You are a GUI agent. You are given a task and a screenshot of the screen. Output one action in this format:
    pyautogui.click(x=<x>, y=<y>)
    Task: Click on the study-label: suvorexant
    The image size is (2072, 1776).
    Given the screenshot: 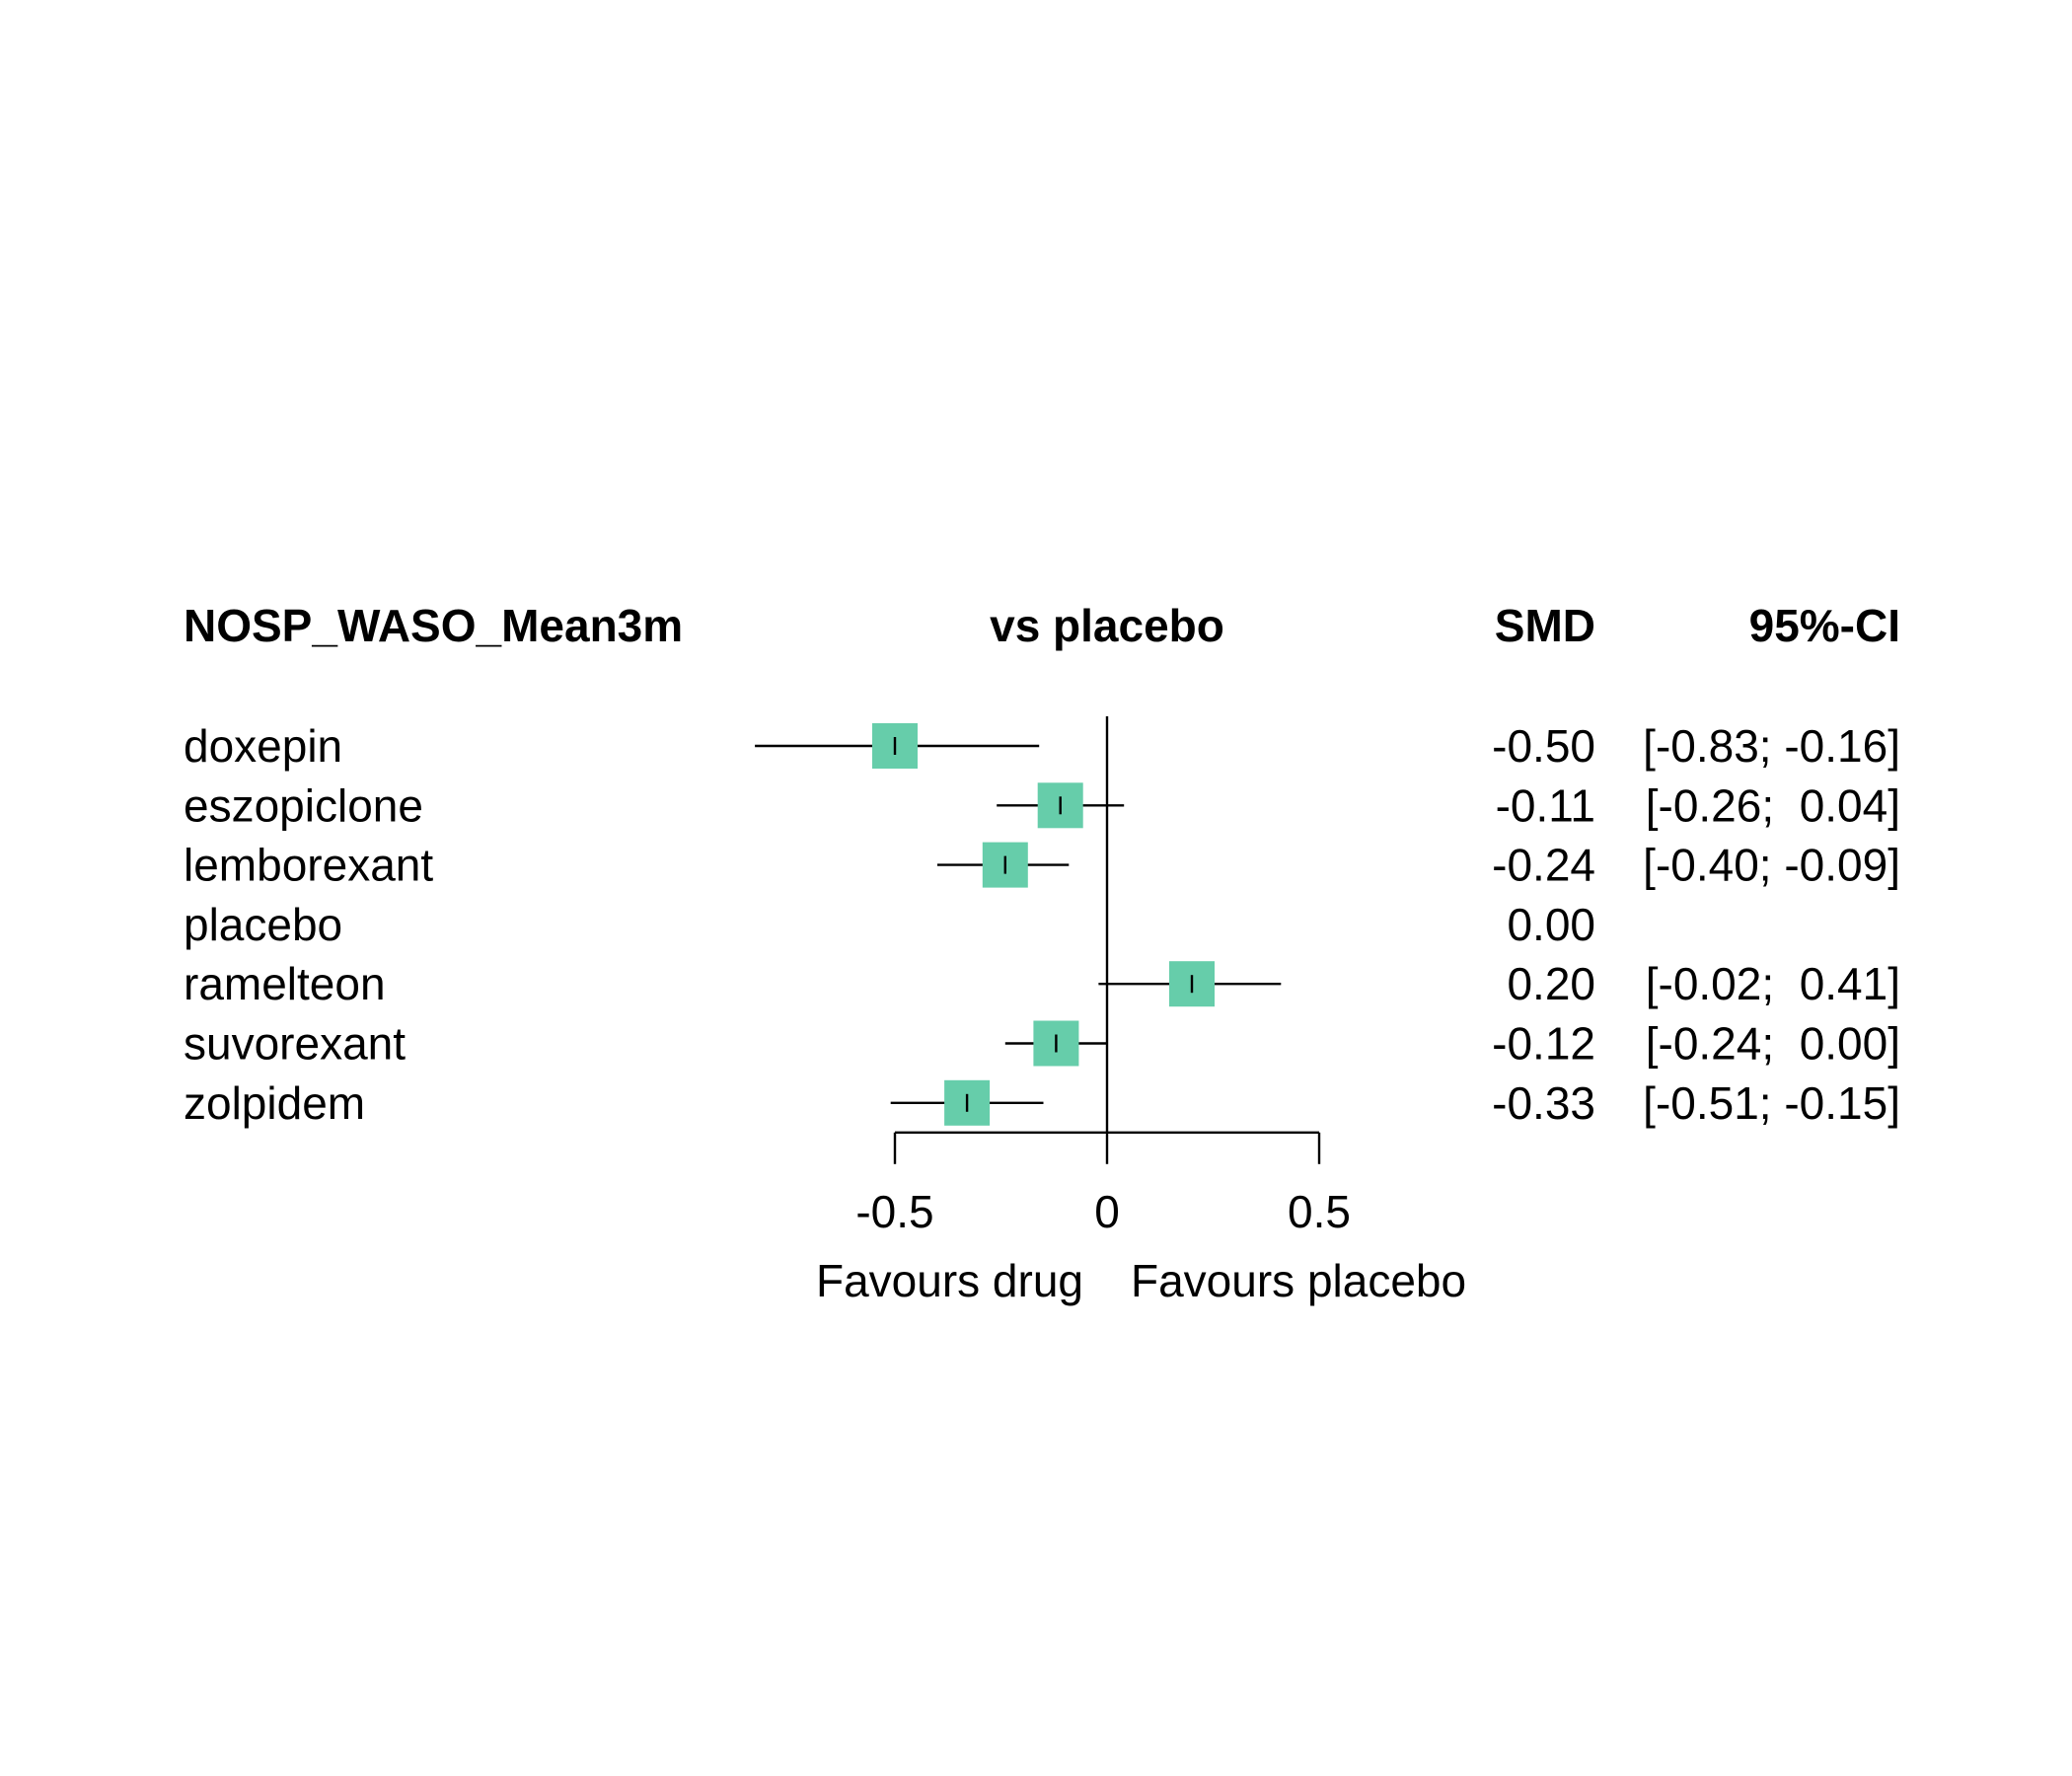 What is the action you would take?
    pyautogui.click(x=295, y=1044)
    